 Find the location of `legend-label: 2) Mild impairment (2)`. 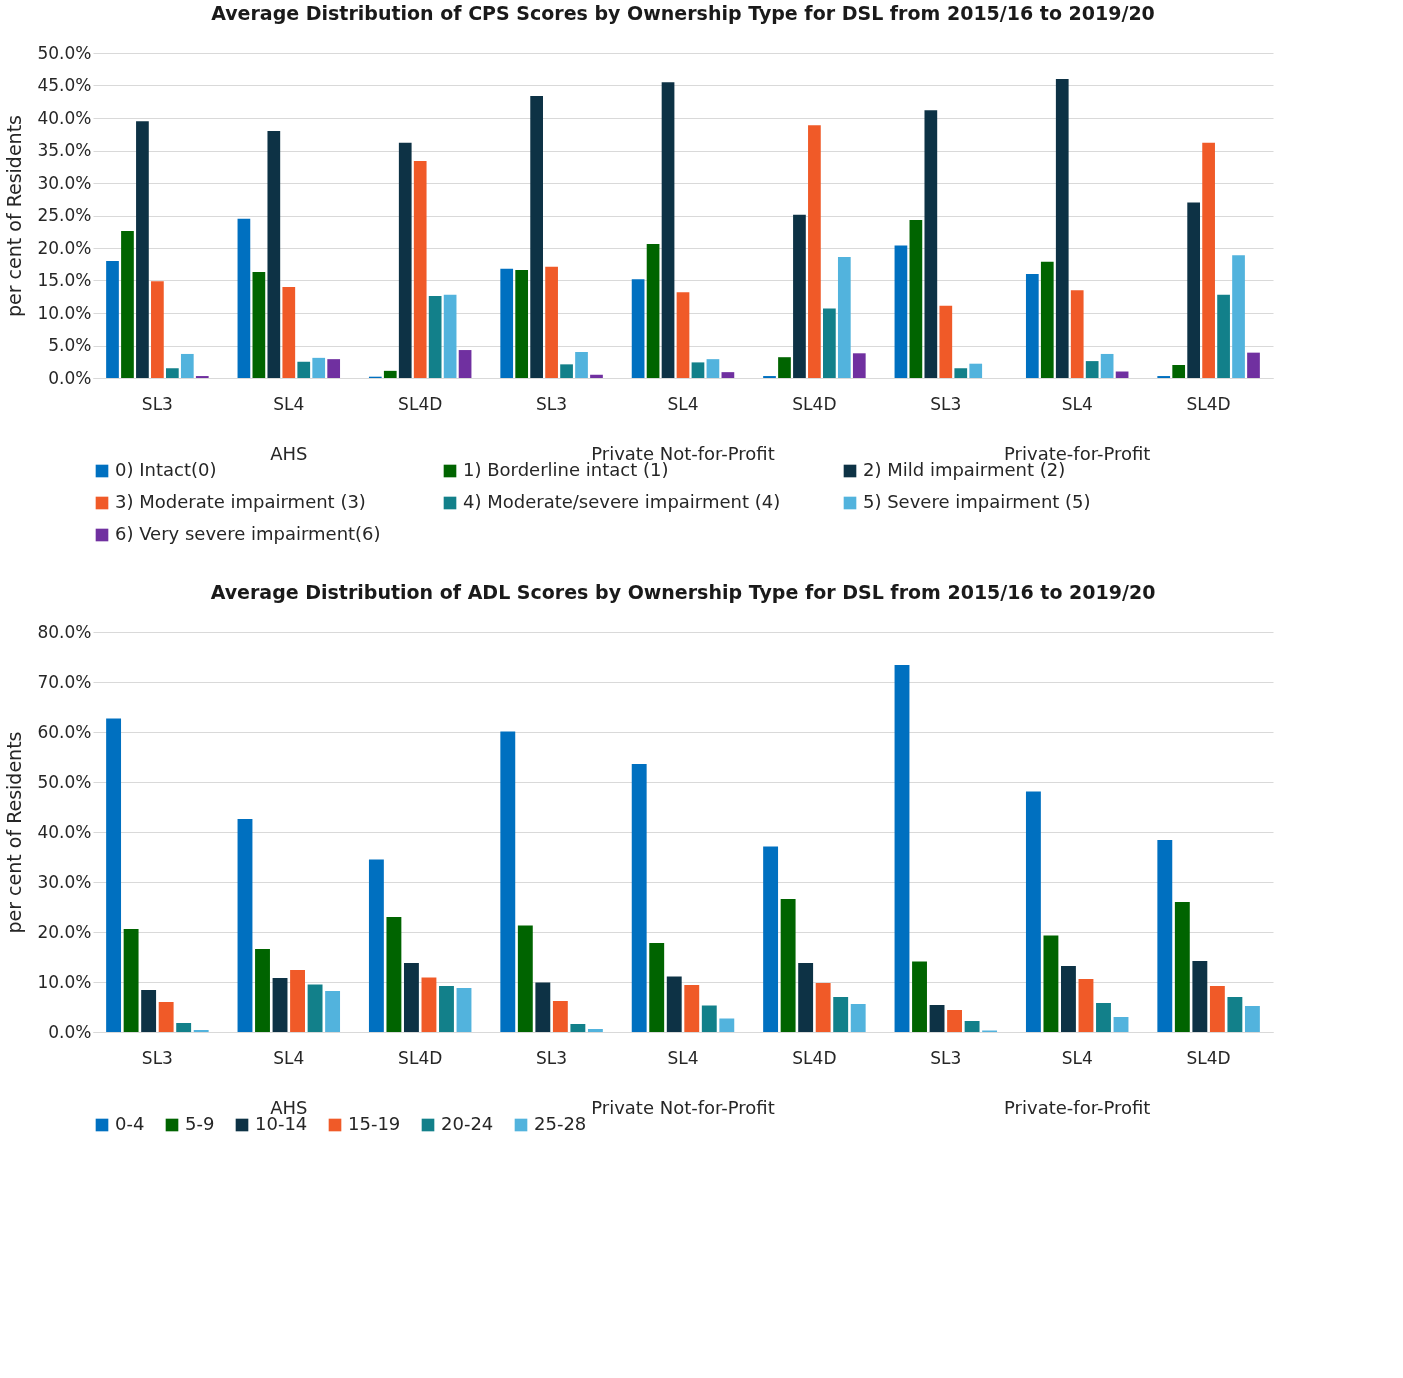

legend-label: 2) Mild impairment (2) is located at coordinates (964, 469).